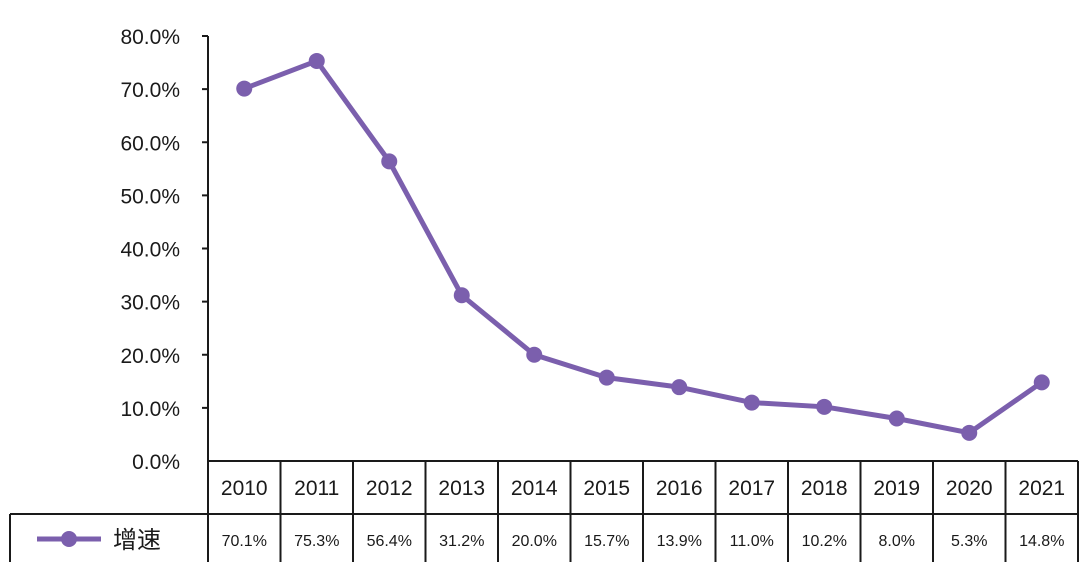  What do you see at coordinates (1041, 541) in the screenshot?
I see `data-table-value: 14.8%` at bounding box center [1041, 541].